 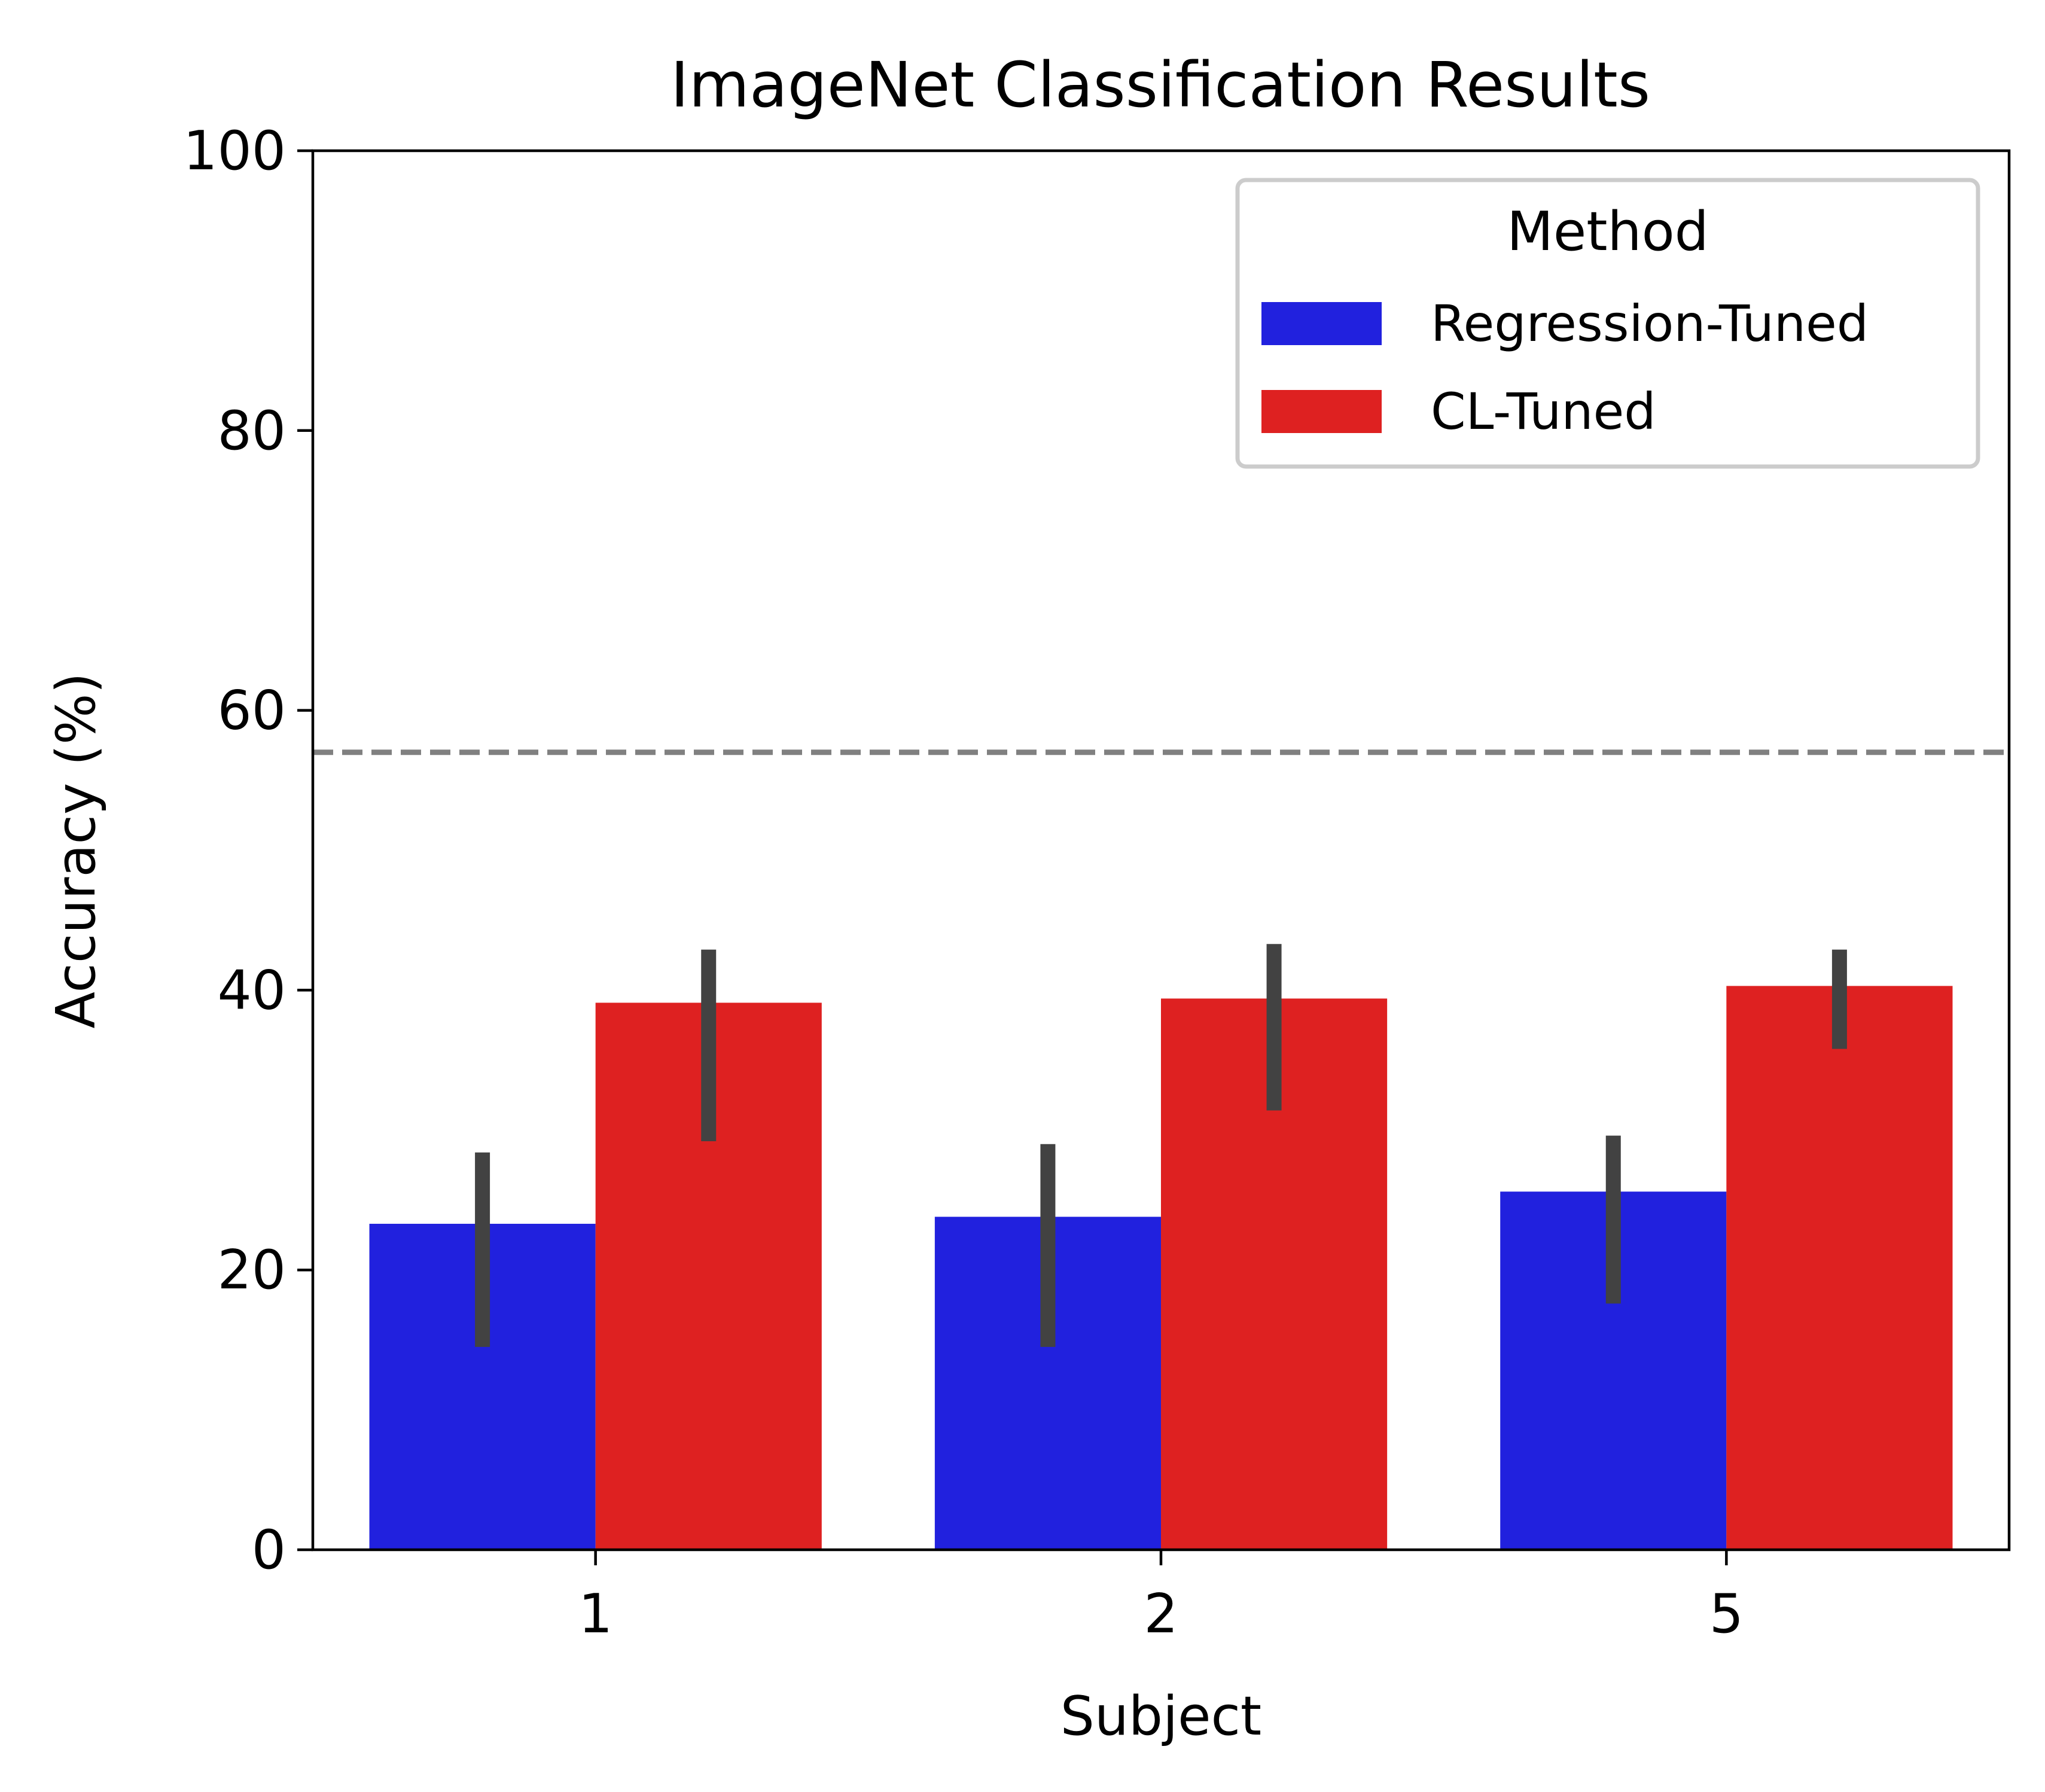 I want to click on legend-label-cl-tuned: CL-Tuned, so click(x=1543, y=411).